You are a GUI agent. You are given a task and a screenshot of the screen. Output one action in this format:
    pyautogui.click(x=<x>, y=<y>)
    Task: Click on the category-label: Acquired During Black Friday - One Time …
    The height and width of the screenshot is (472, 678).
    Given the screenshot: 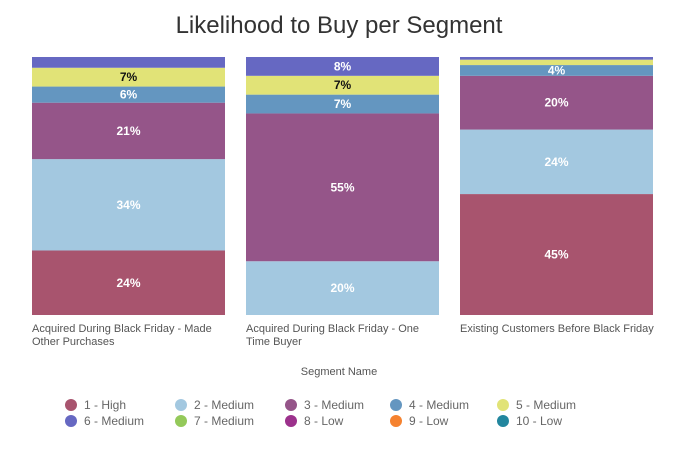 What is the action you would take?
    pyautogui.click(x=333, y=335)
    